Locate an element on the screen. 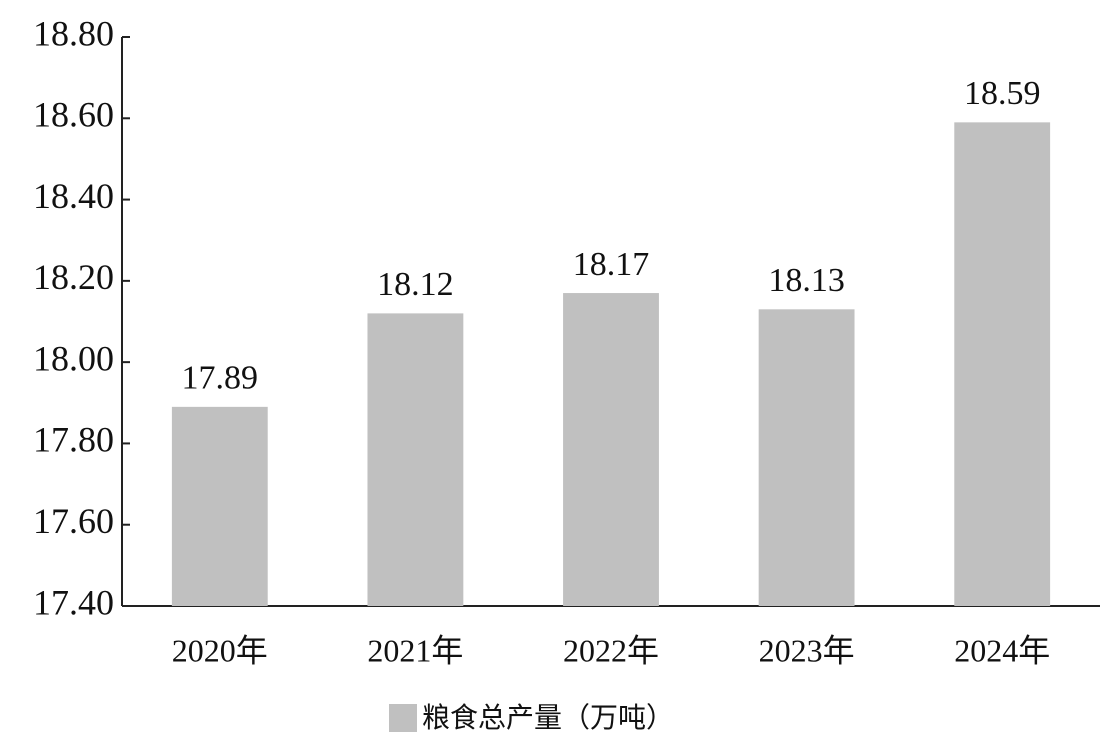 The width and height of the screenshot is (1107, 741). y-tick-label: 17.40 is located at coordinates (73, 602).